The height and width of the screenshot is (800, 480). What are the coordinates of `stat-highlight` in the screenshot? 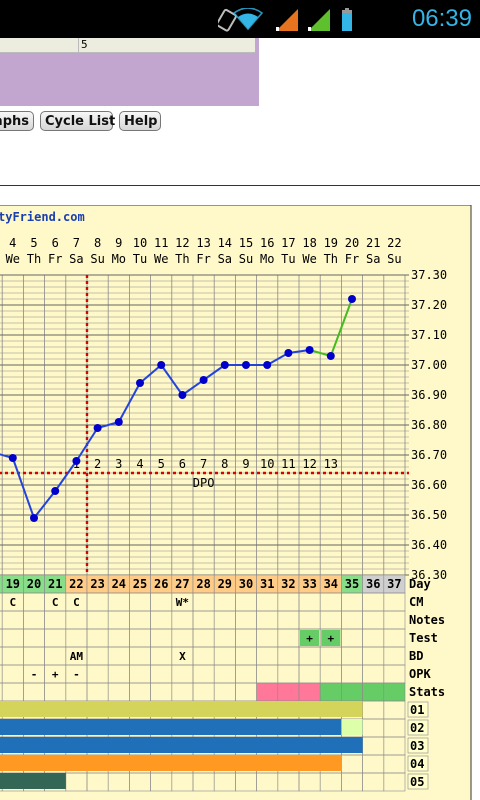 It's located at (352, 727).